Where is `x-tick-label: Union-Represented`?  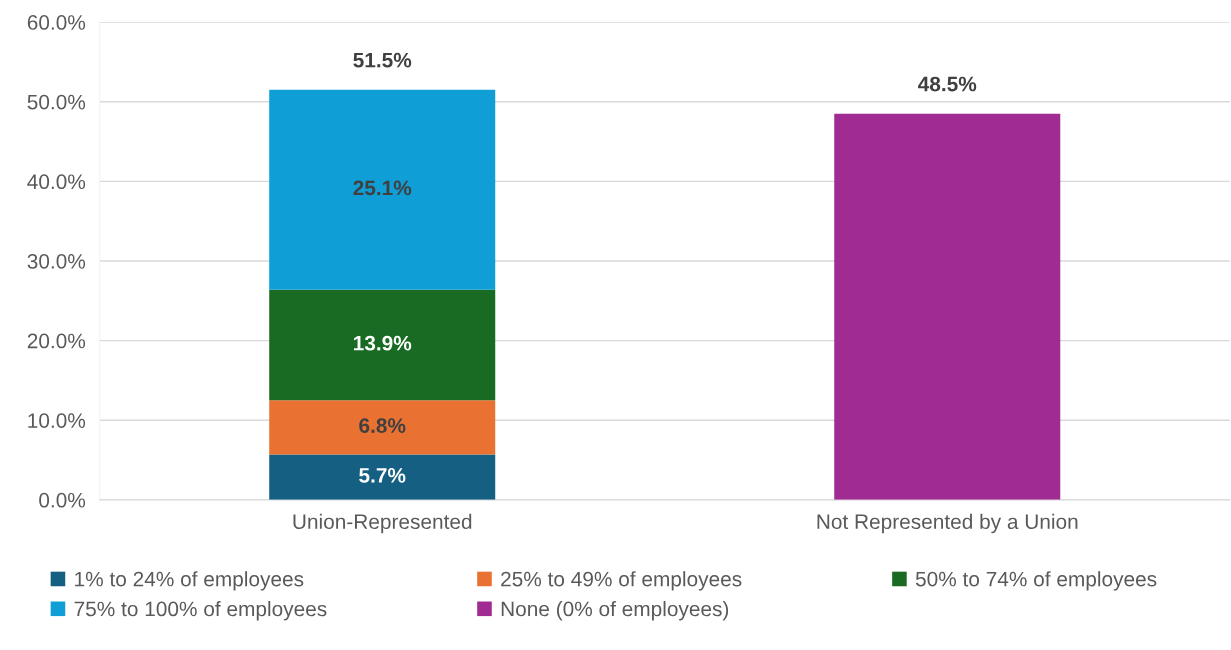 x-tick-label: Union-Represented is located at coordinates (382, 523).